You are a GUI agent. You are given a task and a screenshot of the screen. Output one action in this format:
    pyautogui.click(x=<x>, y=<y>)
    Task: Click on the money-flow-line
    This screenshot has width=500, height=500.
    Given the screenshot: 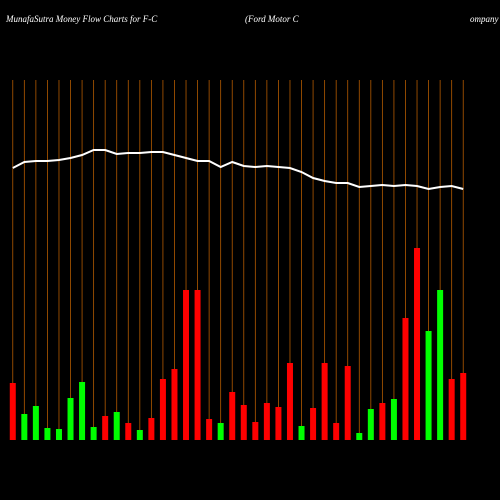 What is the action you would take?
    pyautogui.click(x=238, y=170)
    